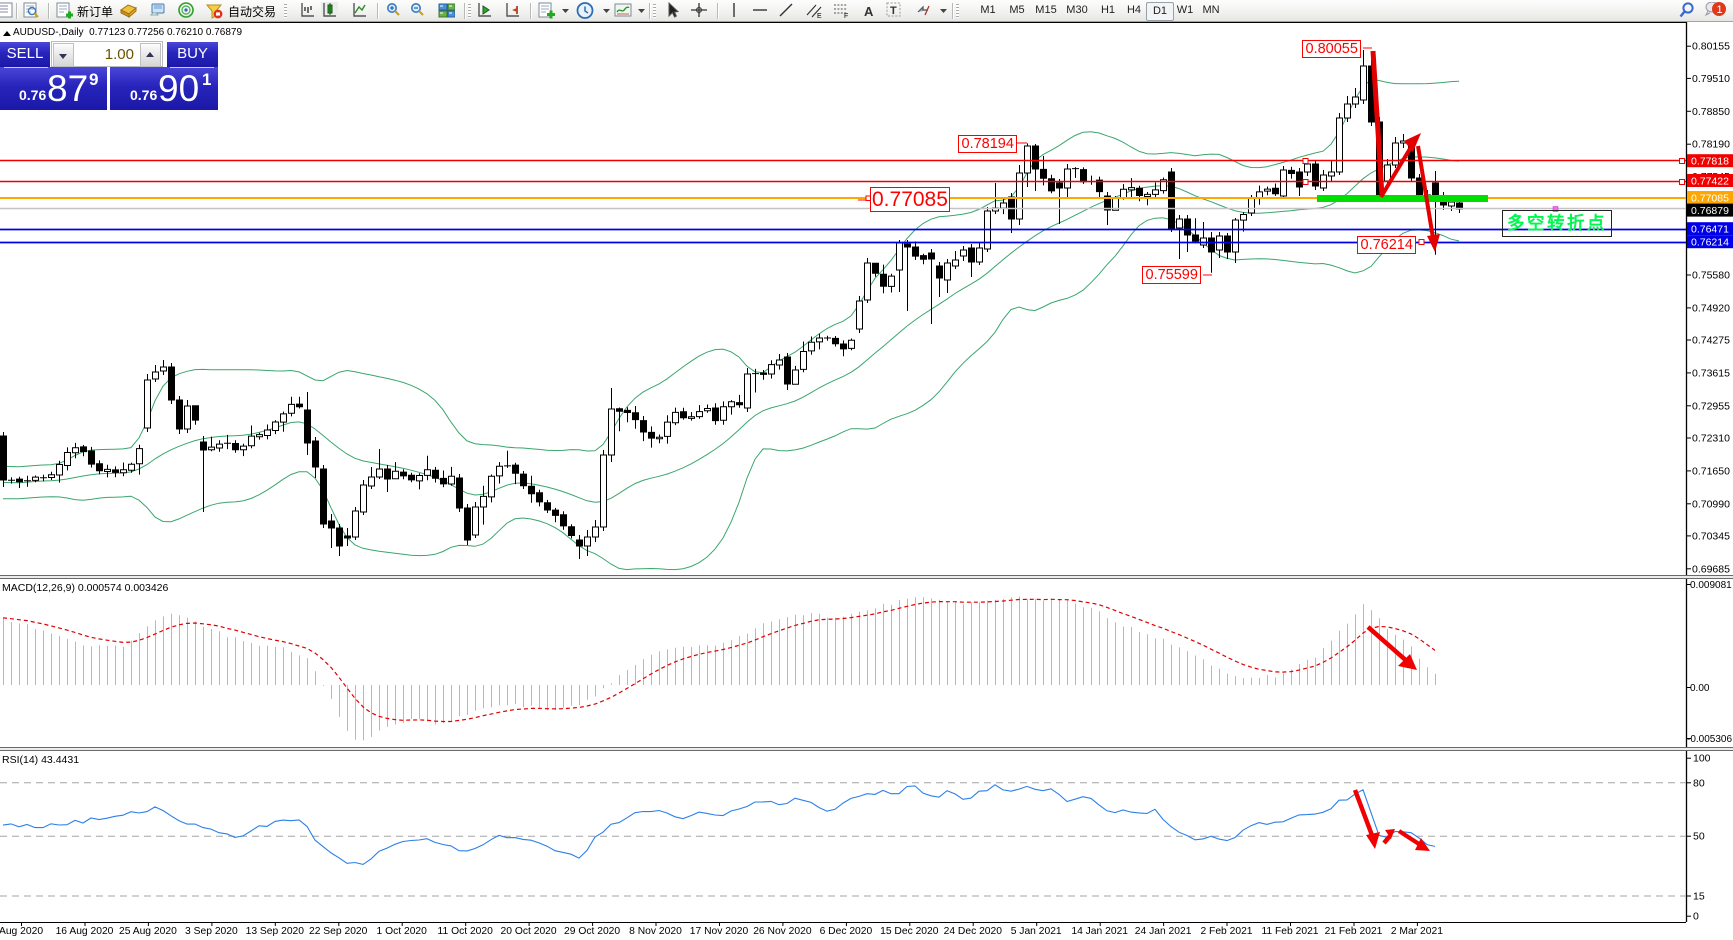 The image size is (1733, 940). I want to click on svg-text: 2 Mar 2021, so click(1417, 931).